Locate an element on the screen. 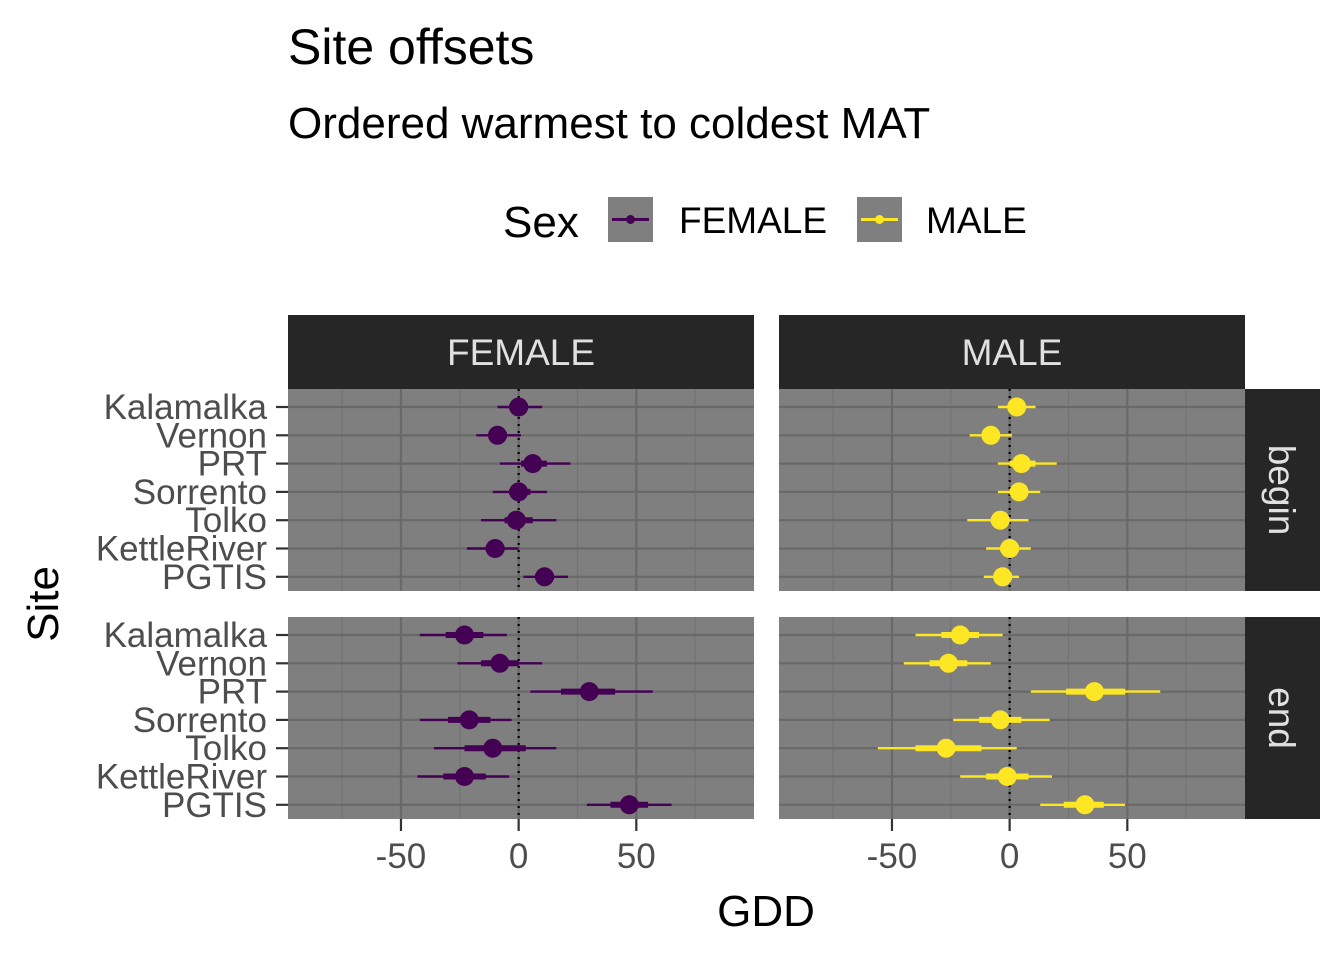 Image resolution: width=1344 pixels, height=960 pixels. strip-female-bg is located at coordinates (521, 352).